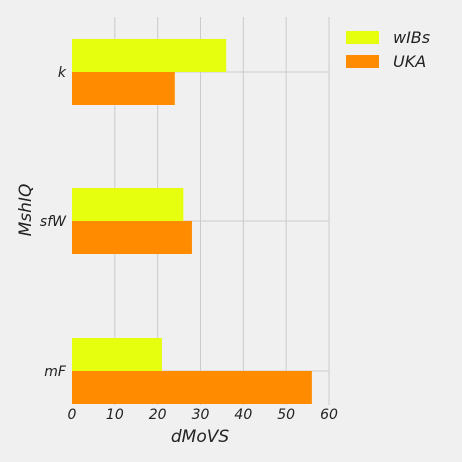 This screenshot has height=462, width=462. What do you see at coordinates (117, 354) in the screenshot?
I see `bar-wibs-mf` at bounding box center [117, 354].